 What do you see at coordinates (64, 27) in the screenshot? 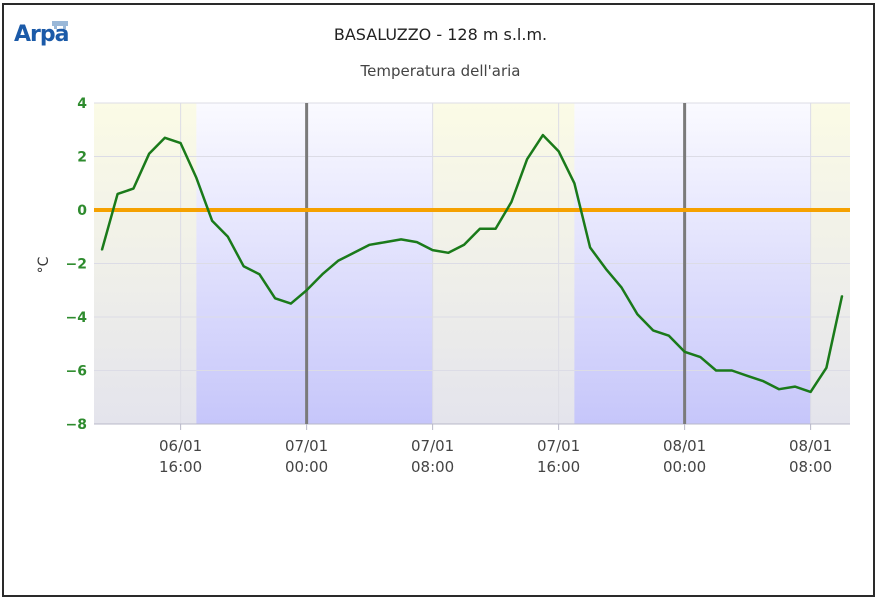
I see `logo-bar-leg-right` at bounding box center [64, 27].